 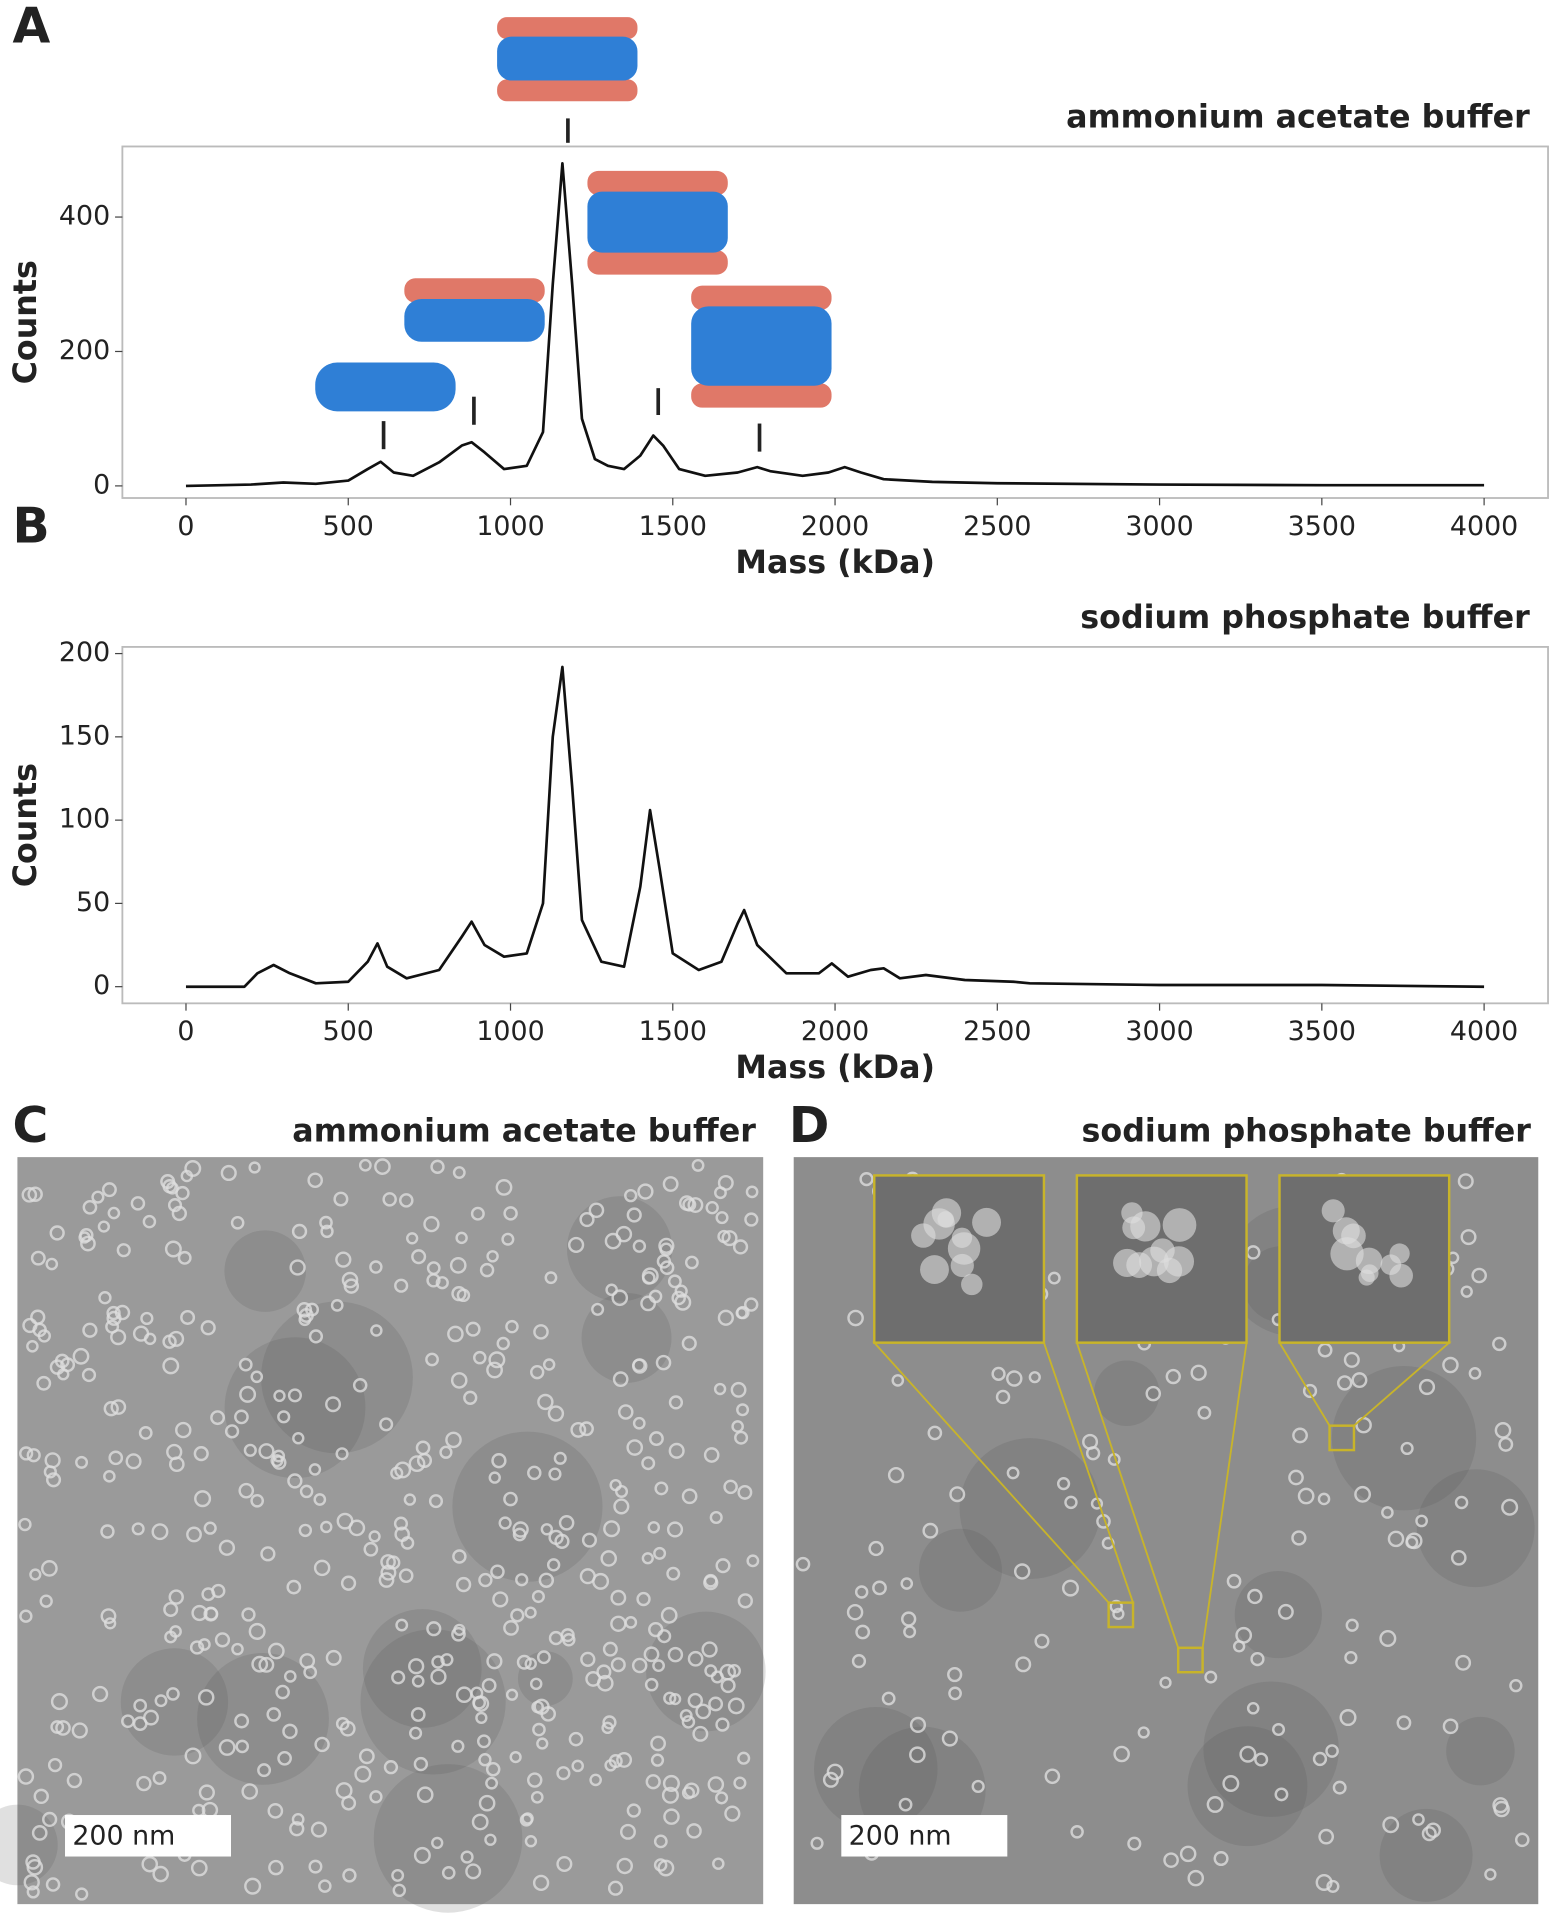 I want to click on protein-illustrations, so click(x=573, y=234).